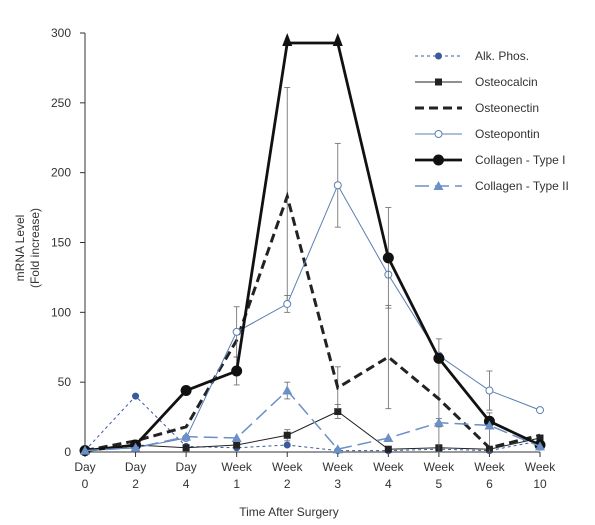 The height and width of the screenshot is (525, 595). What do you see at coordinates (61, 312) in the screenshot?
I see `y-tick-label: 100` at bounding box center [61, 312].